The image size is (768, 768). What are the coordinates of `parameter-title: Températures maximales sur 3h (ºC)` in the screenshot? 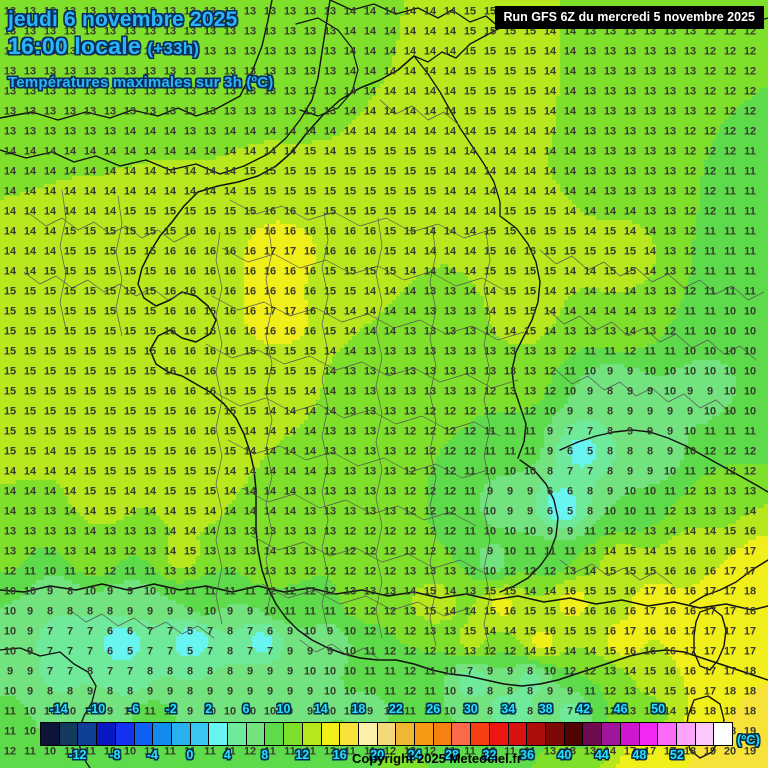 It's located at (141, 82).